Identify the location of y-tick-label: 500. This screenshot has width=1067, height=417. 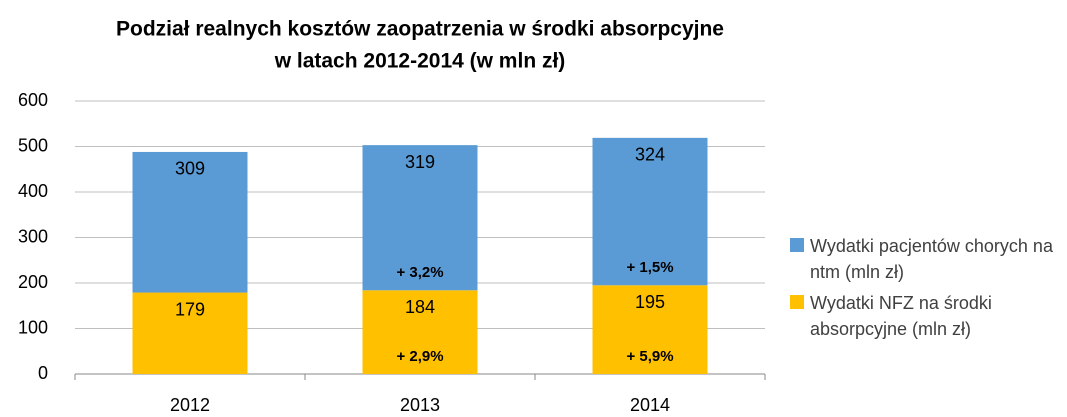
(33, 145).